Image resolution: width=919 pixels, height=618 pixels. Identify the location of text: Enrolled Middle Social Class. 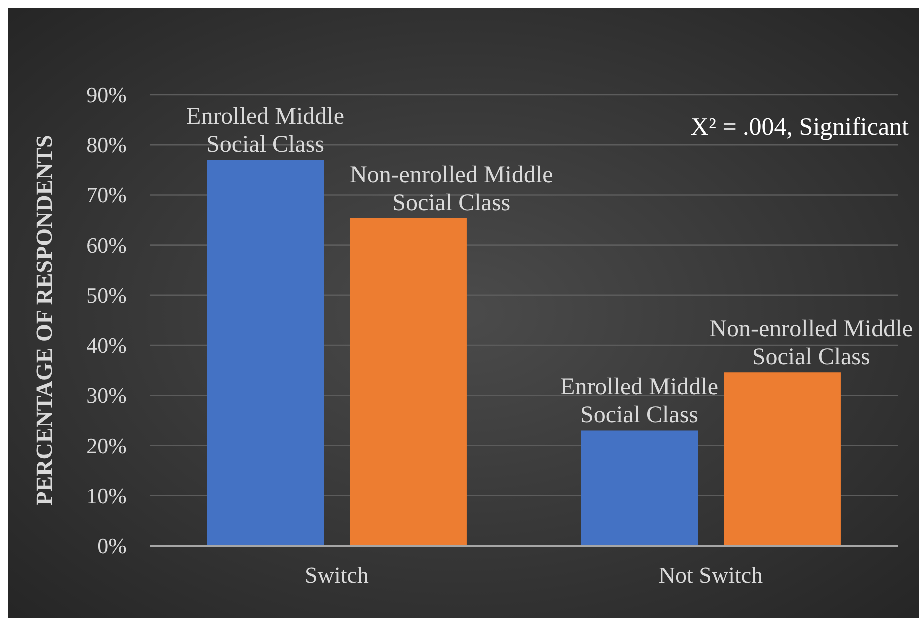
(639, 401).